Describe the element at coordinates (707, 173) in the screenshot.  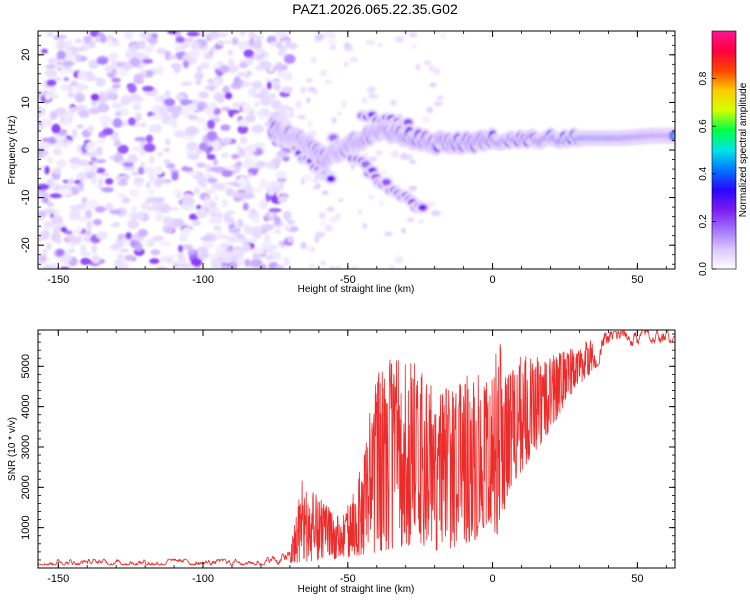
I see `colorbar-ticks: 0.0 0.2 0.4 0.6 0.8` at that location.